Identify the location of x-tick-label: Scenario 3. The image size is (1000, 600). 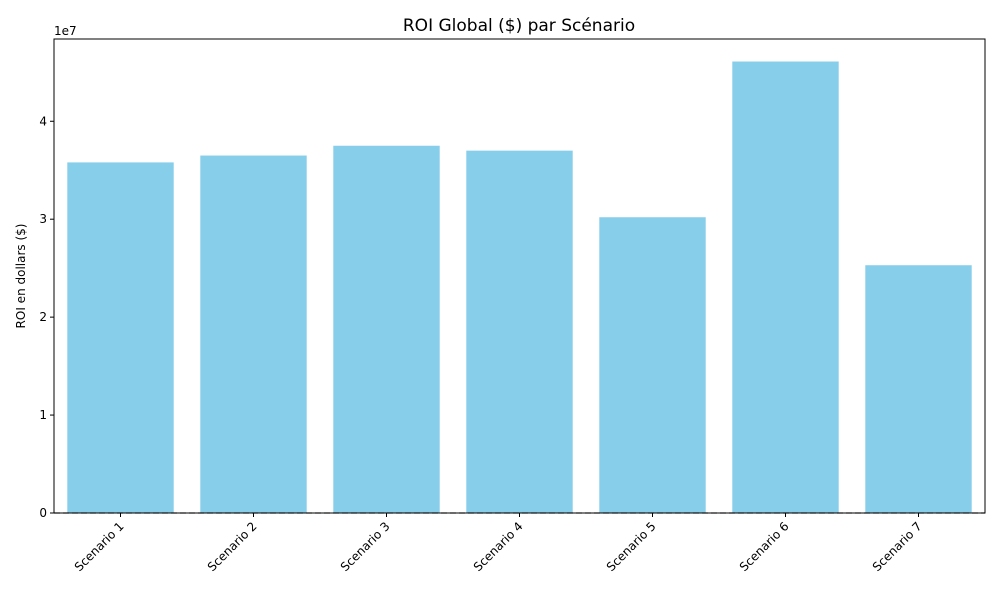
(365, 546).